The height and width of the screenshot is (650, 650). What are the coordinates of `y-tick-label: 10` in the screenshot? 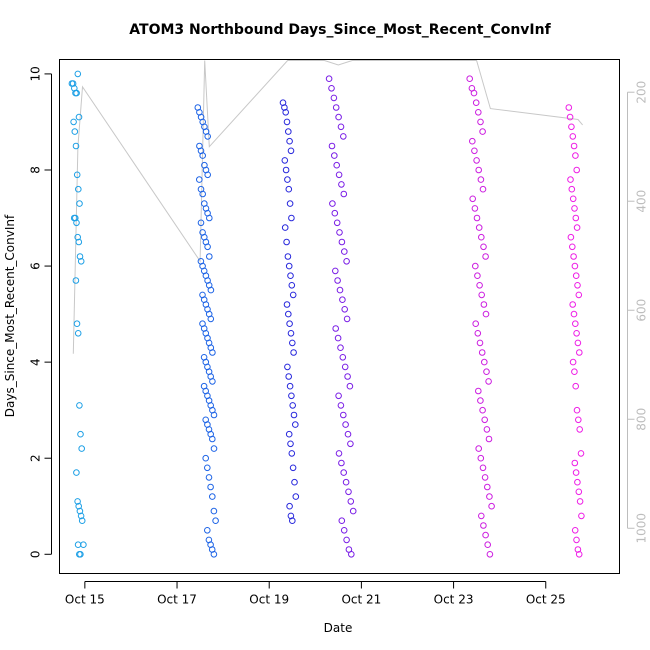 It's located at (36, 73).